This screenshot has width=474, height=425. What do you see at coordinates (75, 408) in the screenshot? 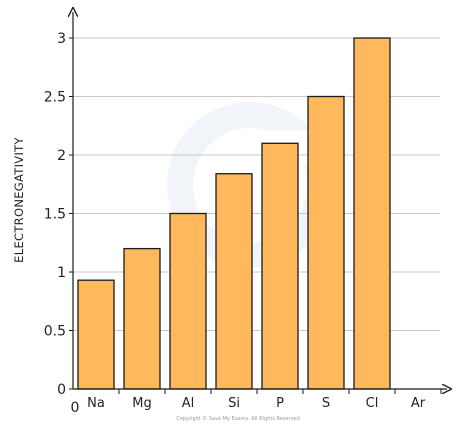
I see `origin-label: 0` at bounding box center [75, 408].